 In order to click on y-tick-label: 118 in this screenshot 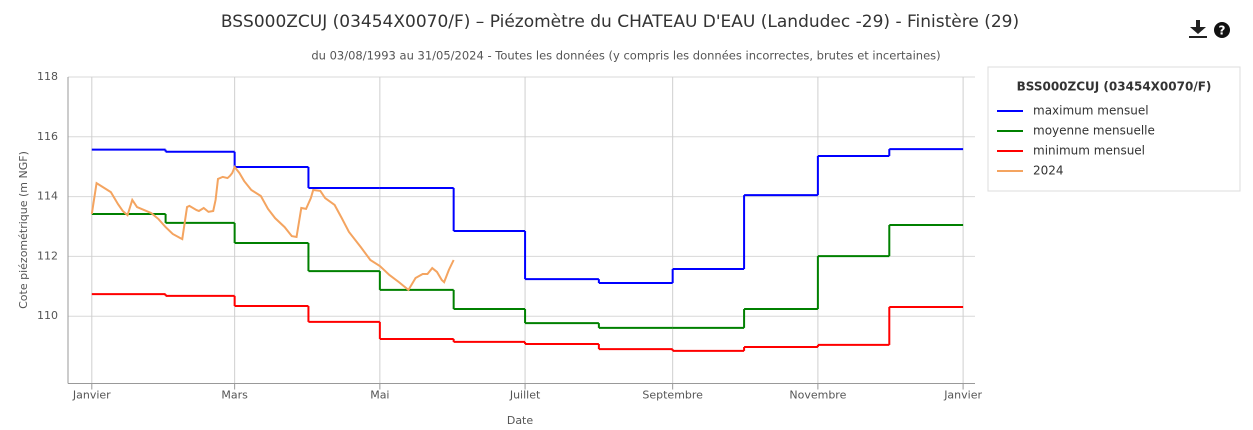, I will do `click(47, 76)`.